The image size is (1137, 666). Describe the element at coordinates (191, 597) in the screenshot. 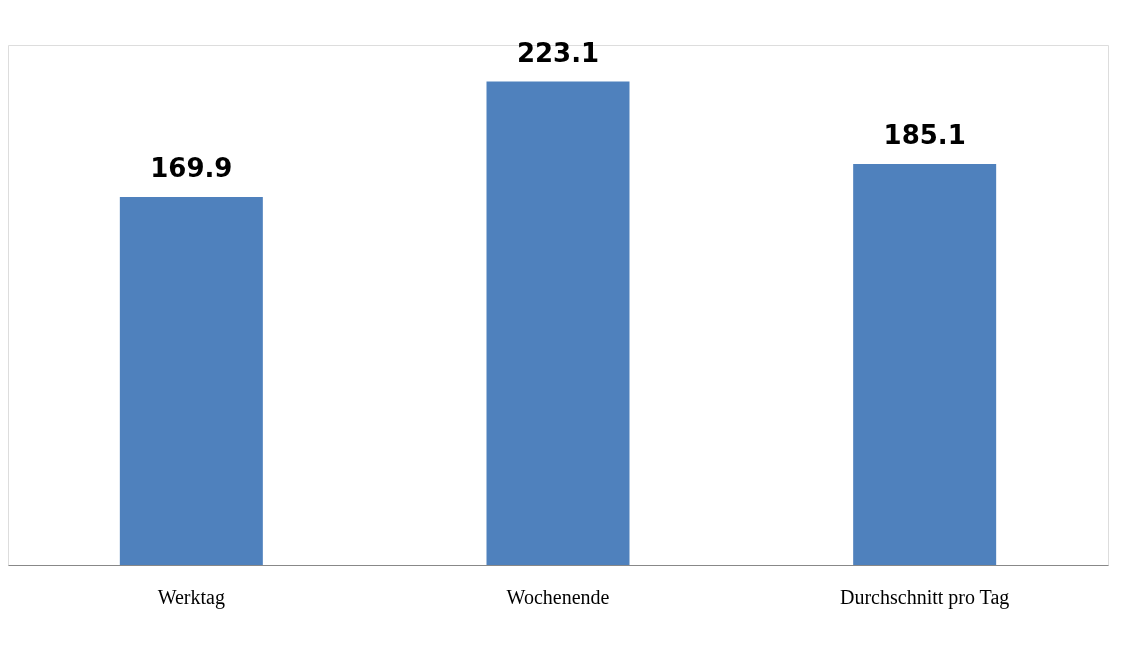

I see `x-tick-label: Werktag` at that location.